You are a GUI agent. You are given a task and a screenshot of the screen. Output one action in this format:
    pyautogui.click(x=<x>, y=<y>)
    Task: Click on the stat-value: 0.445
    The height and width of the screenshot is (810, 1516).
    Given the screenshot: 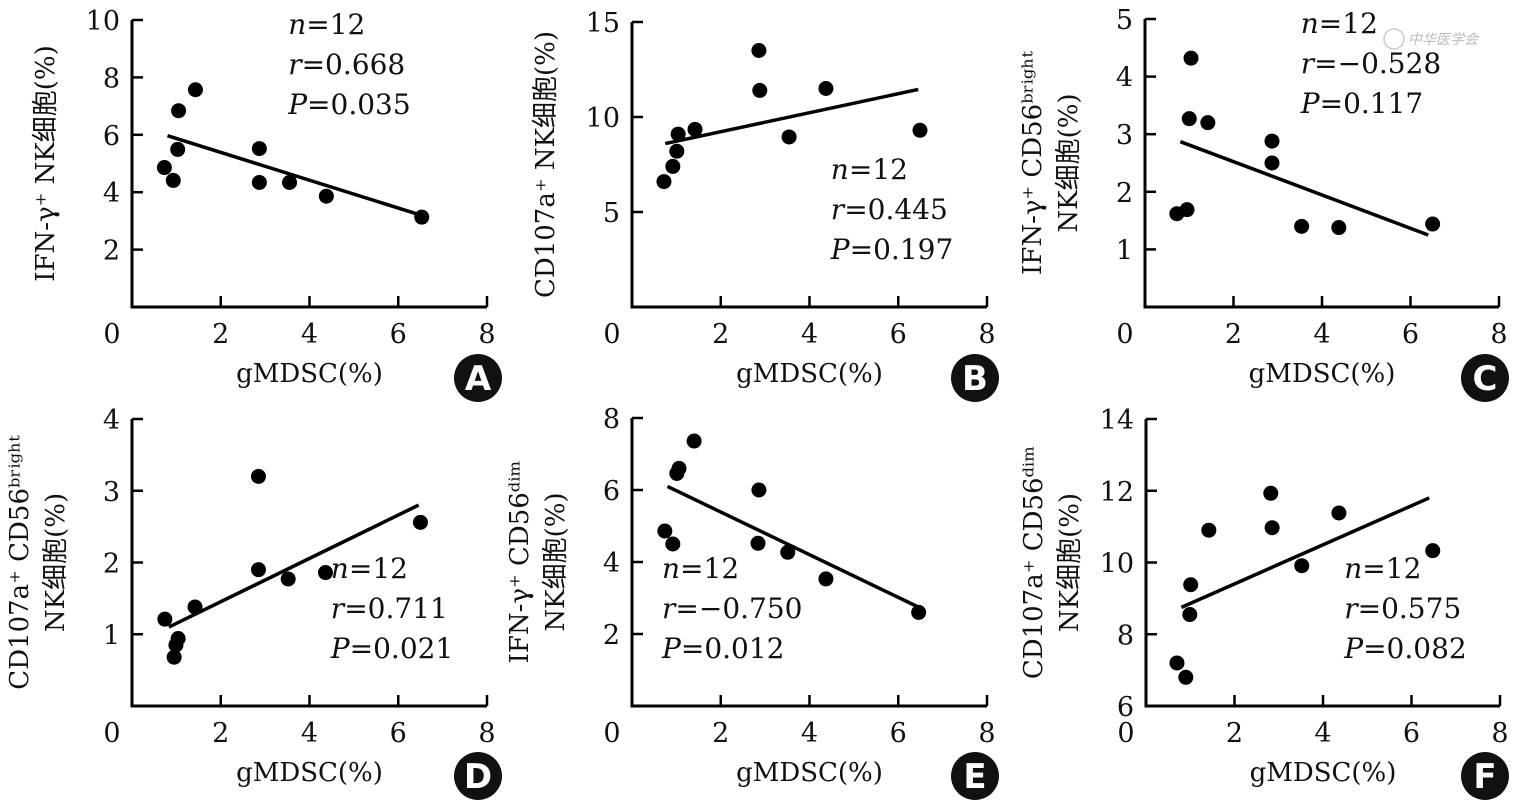 What is the action you would take?
    pyautogui.click(x=908, y=209)
    